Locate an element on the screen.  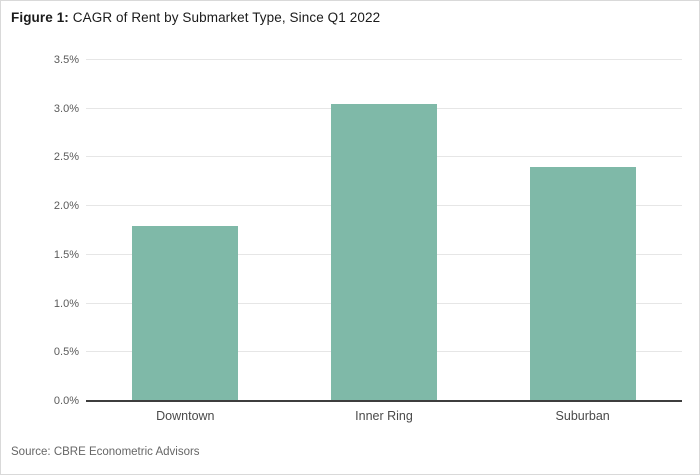
x-tick-label-inner-ring: Inner Ring is located at coordinates (384, 416).